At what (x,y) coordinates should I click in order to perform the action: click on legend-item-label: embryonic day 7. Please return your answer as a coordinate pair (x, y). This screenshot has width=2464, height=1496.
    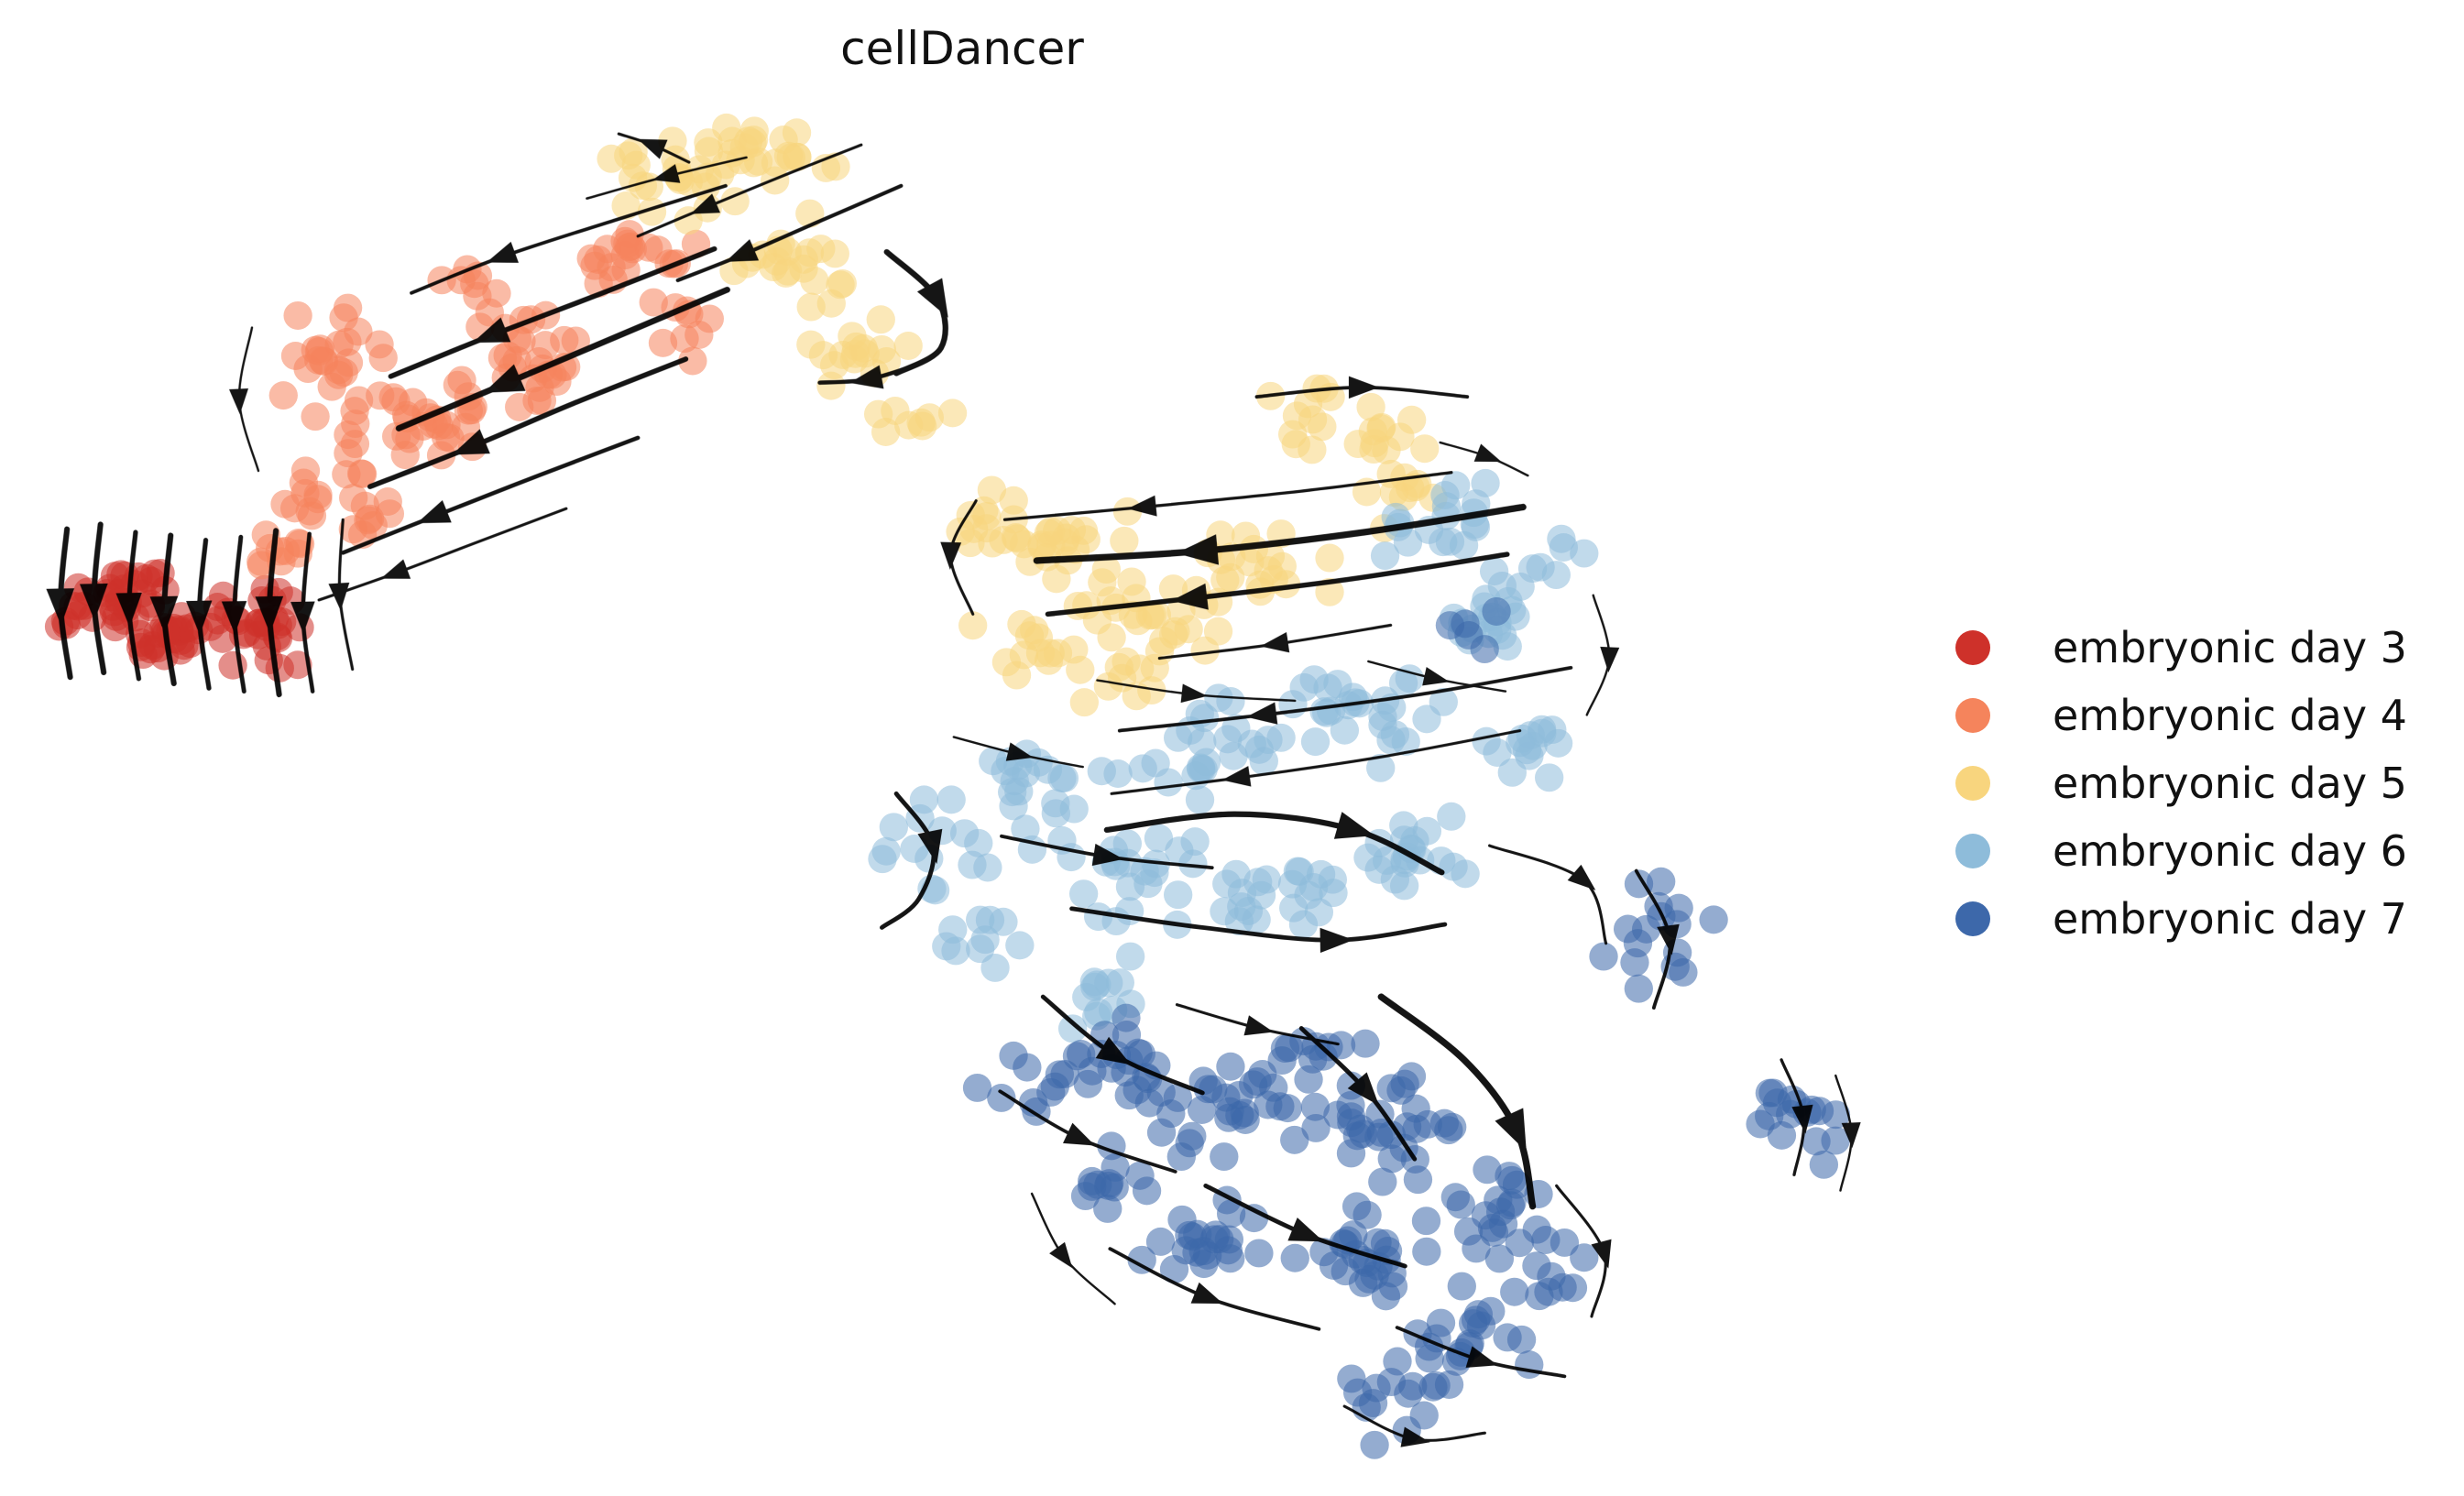
    Looking at the image, I should click on (2230, 919).